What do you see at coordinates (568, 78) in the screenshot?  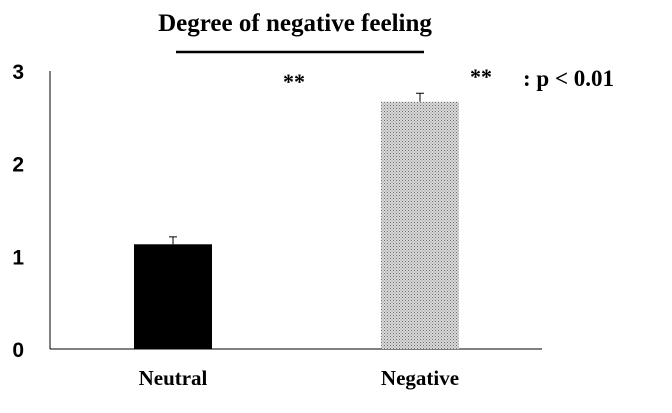 I see `significance-legend: : p < 0.01` at bounding box center [568, 78].